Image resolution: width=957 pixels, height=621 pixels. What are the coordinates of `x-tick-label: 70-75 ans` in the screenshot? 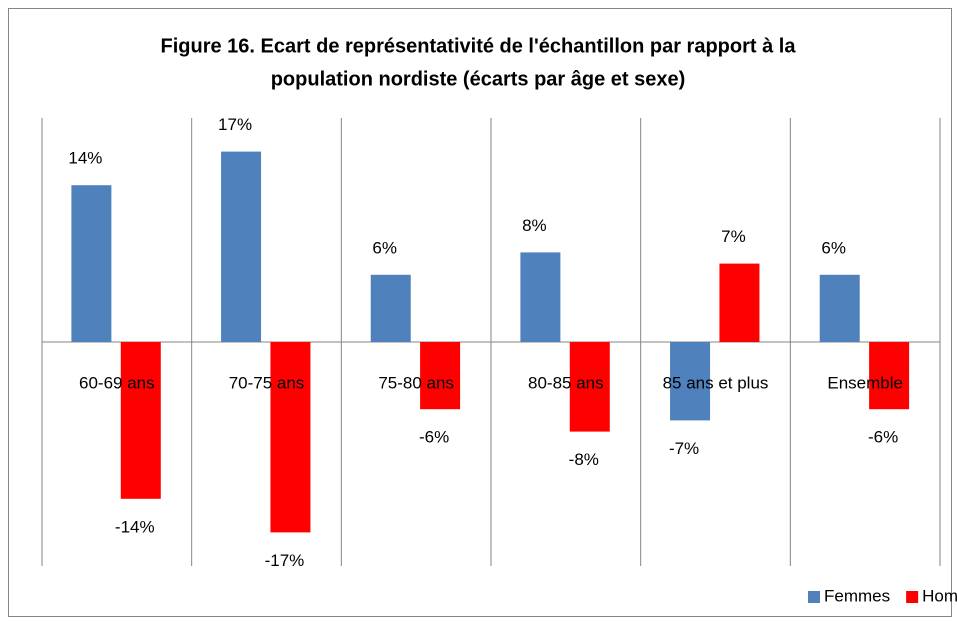 It's located at (267, 382).